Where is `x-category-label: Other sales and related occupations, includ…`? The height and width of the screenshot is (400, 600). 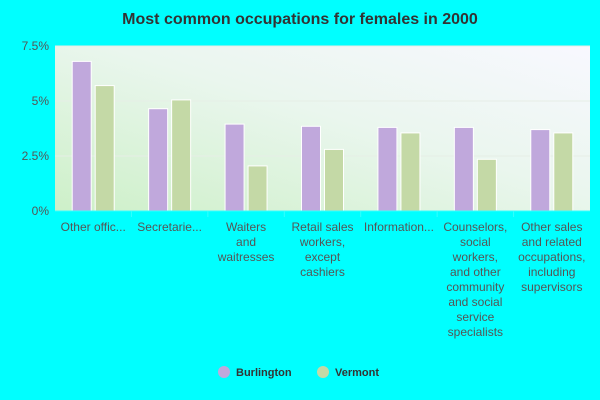 x-category-label: Other sales and related occupations, includ… is located at coordinates (551, 257).